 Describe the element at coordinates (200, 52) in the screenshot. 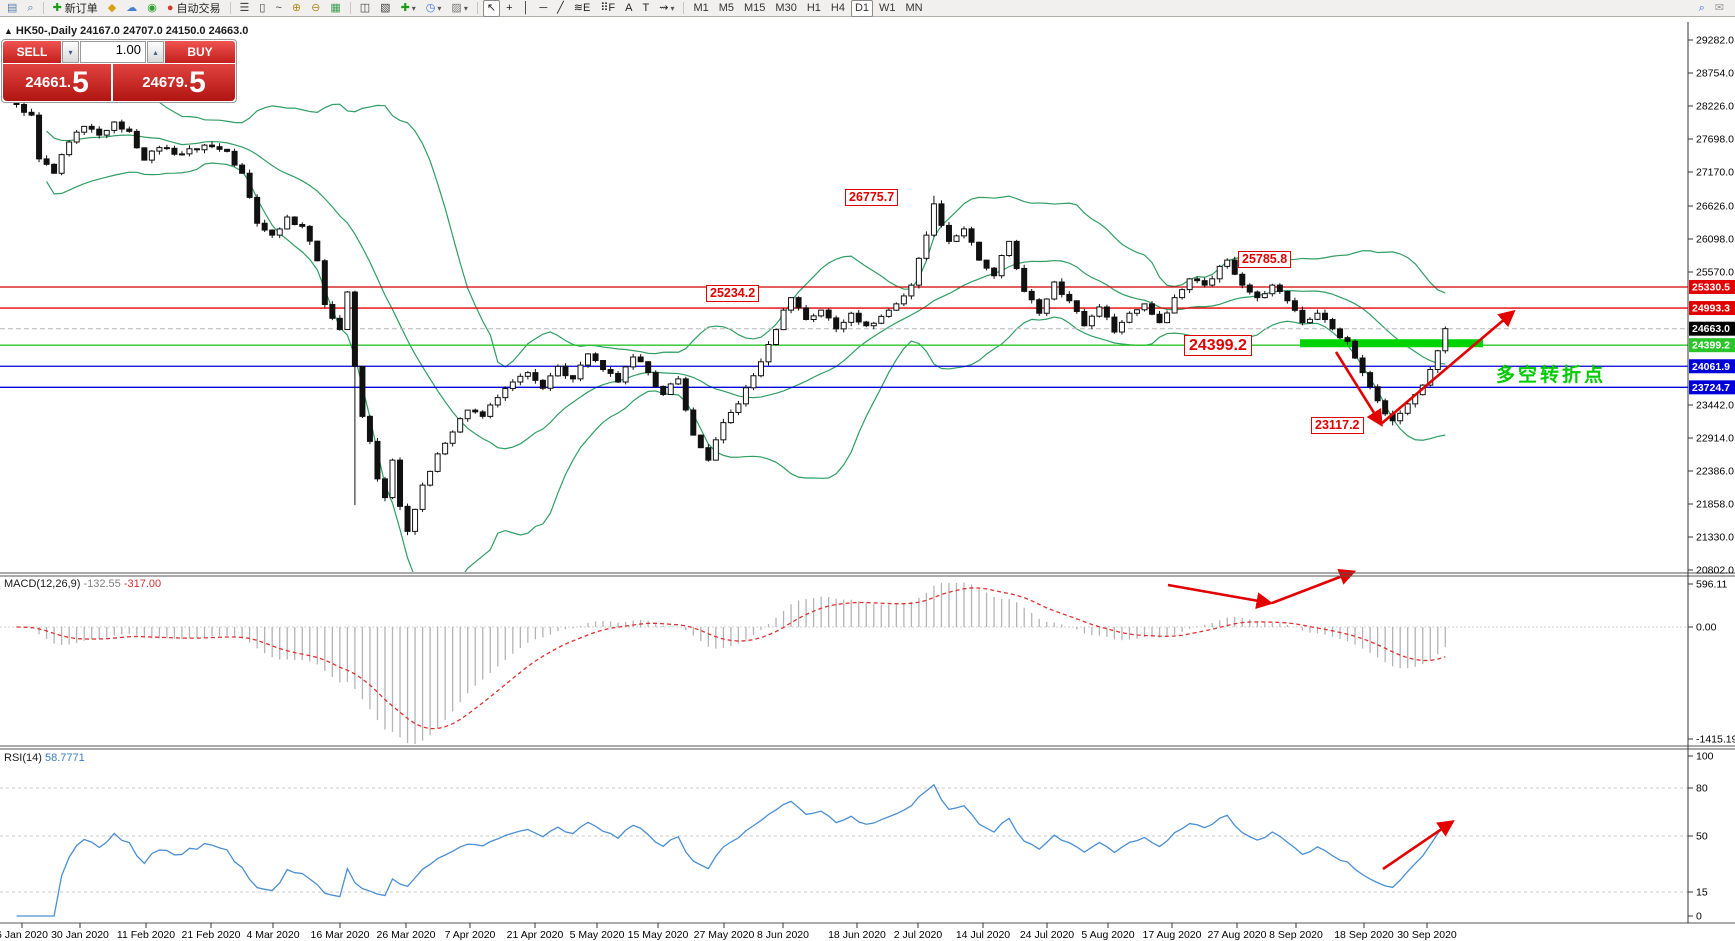

I see `buy-button: BUY` at that location.